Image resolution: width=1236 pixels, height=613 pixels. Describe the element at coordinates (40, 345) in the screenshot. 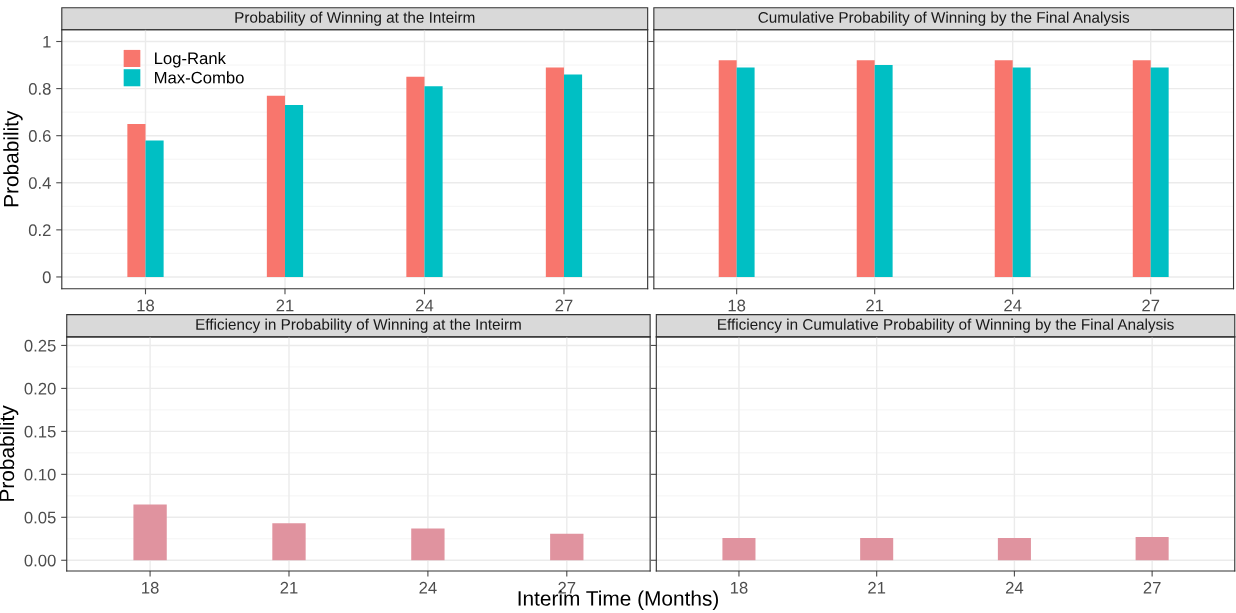

I see `y-tick-label: 0.25` at that location.